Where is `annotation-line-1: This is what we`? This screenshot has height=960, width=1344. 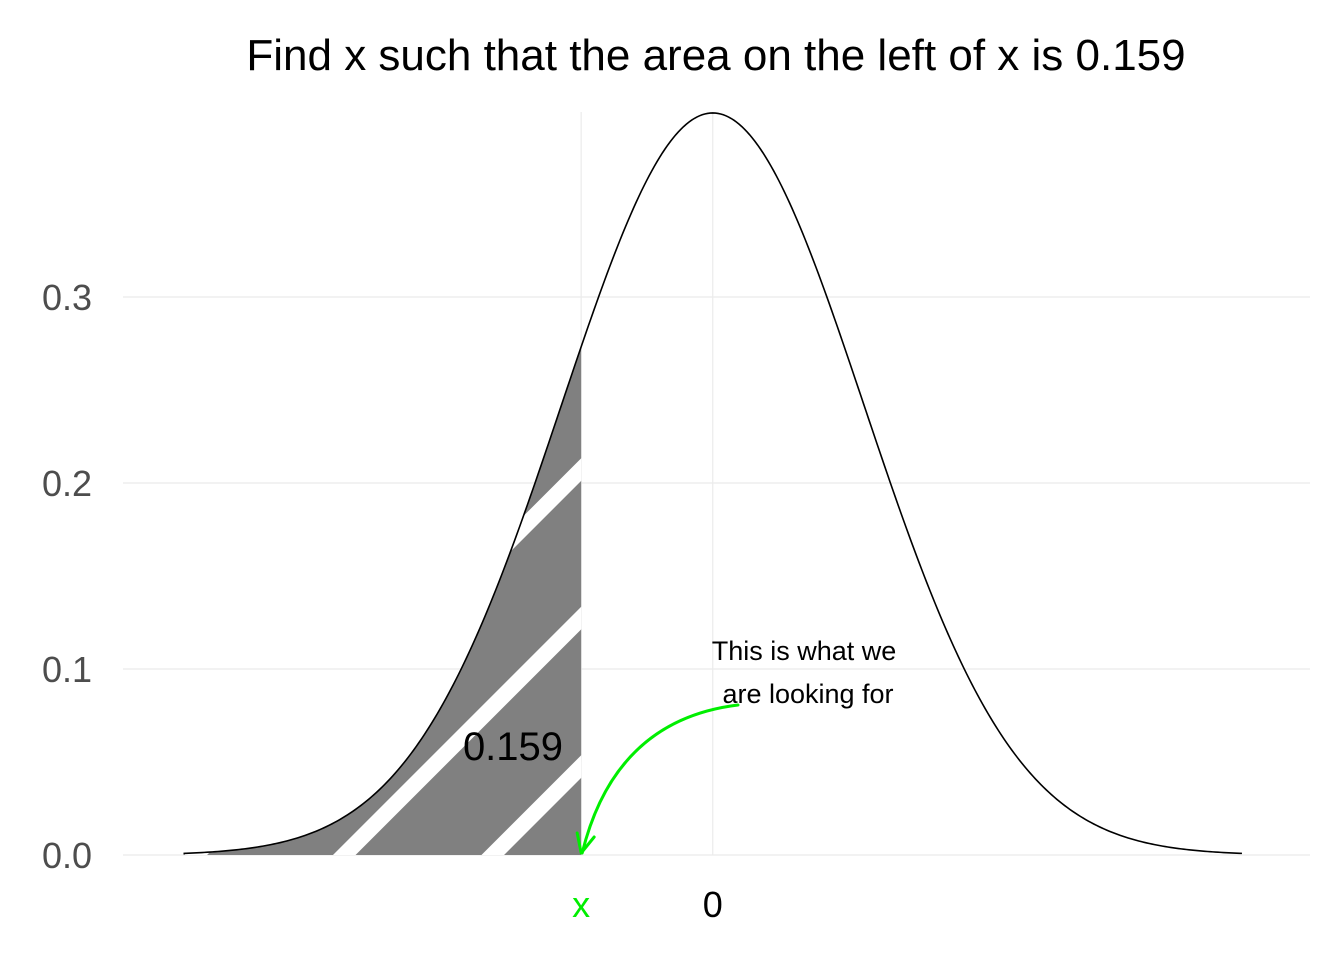
annotation-line-1: This is what we is located at coordinates (804, 651).